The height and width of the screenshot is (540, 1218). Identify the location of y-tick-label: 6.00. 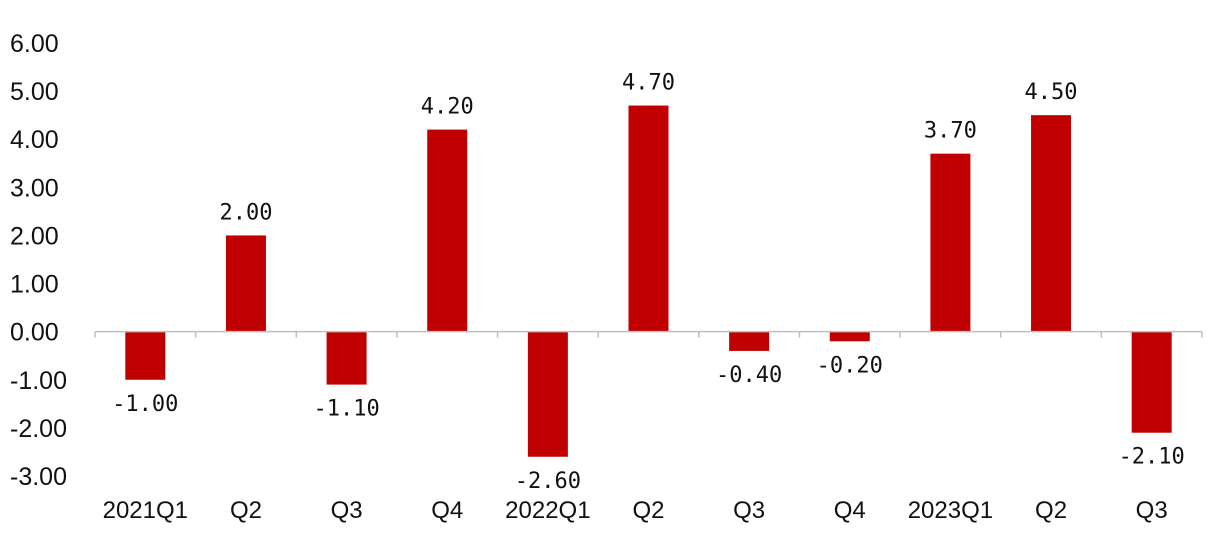
(34, 44).